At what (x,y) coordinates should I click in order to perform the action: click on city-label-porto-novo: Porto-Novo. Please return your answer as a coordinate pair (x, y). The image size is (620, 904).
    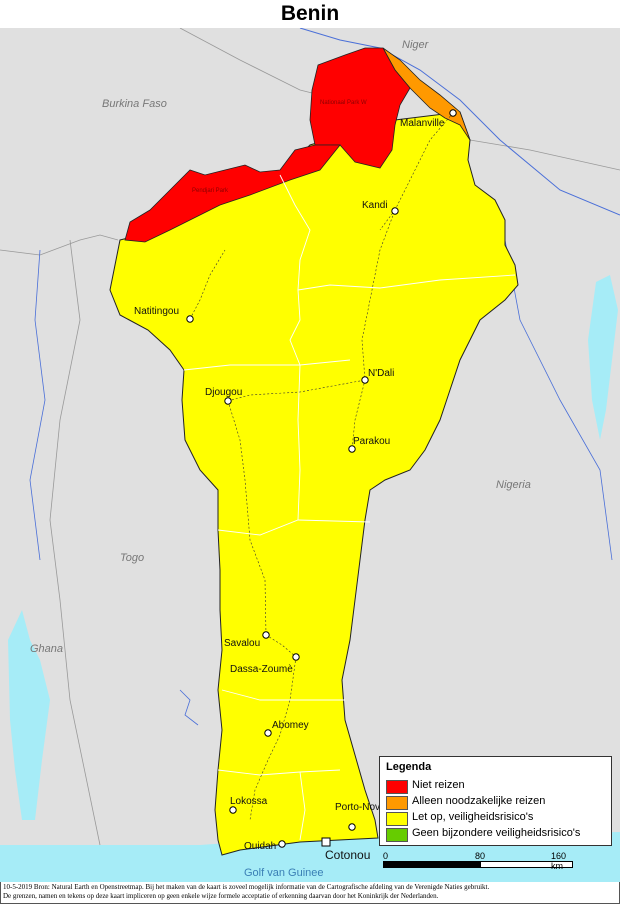
    Looking at the image, I should click on (360, 807).